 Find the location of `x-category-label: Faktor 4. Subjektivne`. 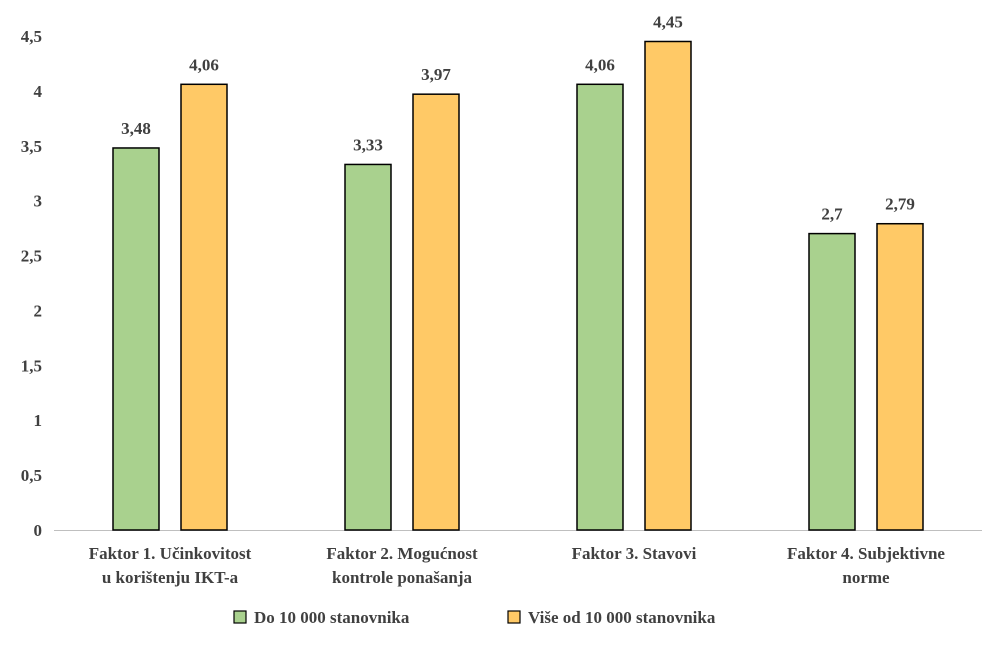

x-category-label: Faktor 4. Subjektivne is located at coordinates (866, 553).